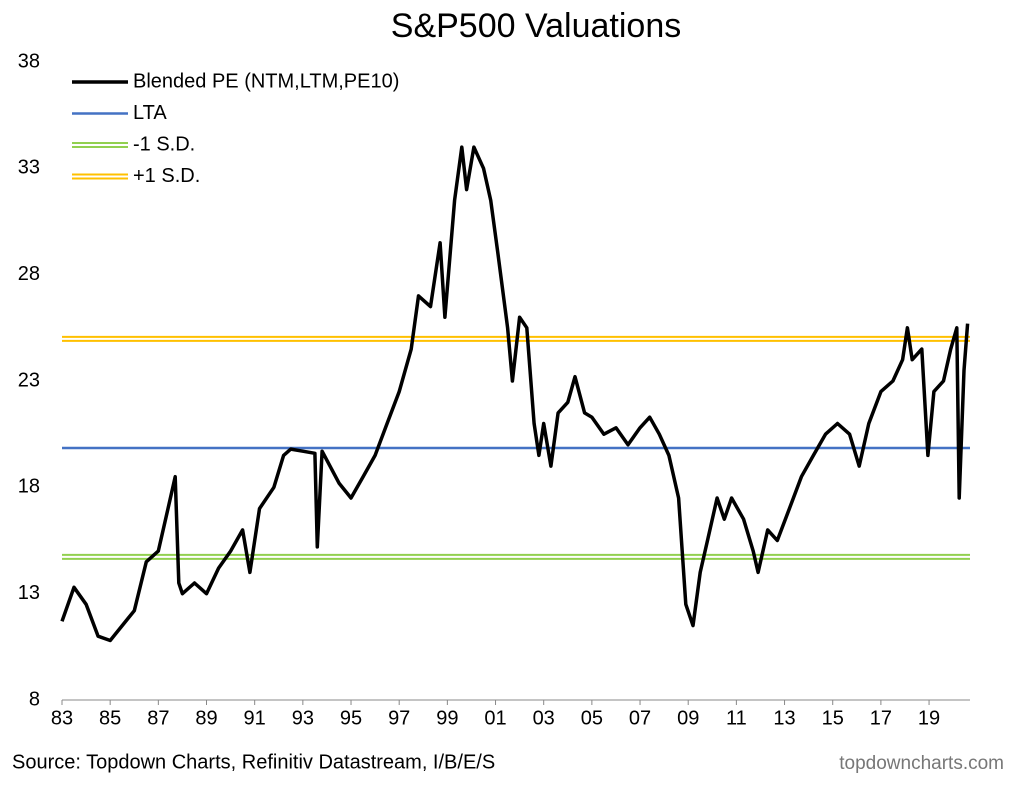  Describe the element at coordinates (164, 144) in the screenshot. I see `legend-label: -1 S.D.` at that location.